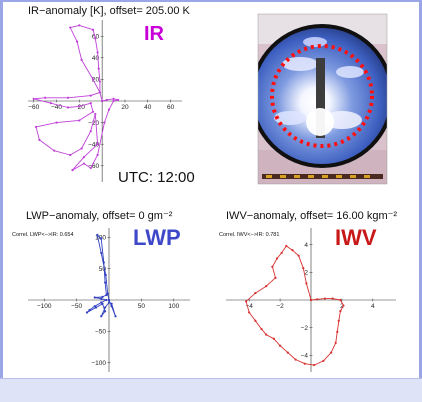 Image resolution: width=422 pixels, height=402 pixels. Describe the element at coordinates (322, 99) in the screenshot. I see `sky-camera-photo` at that location.